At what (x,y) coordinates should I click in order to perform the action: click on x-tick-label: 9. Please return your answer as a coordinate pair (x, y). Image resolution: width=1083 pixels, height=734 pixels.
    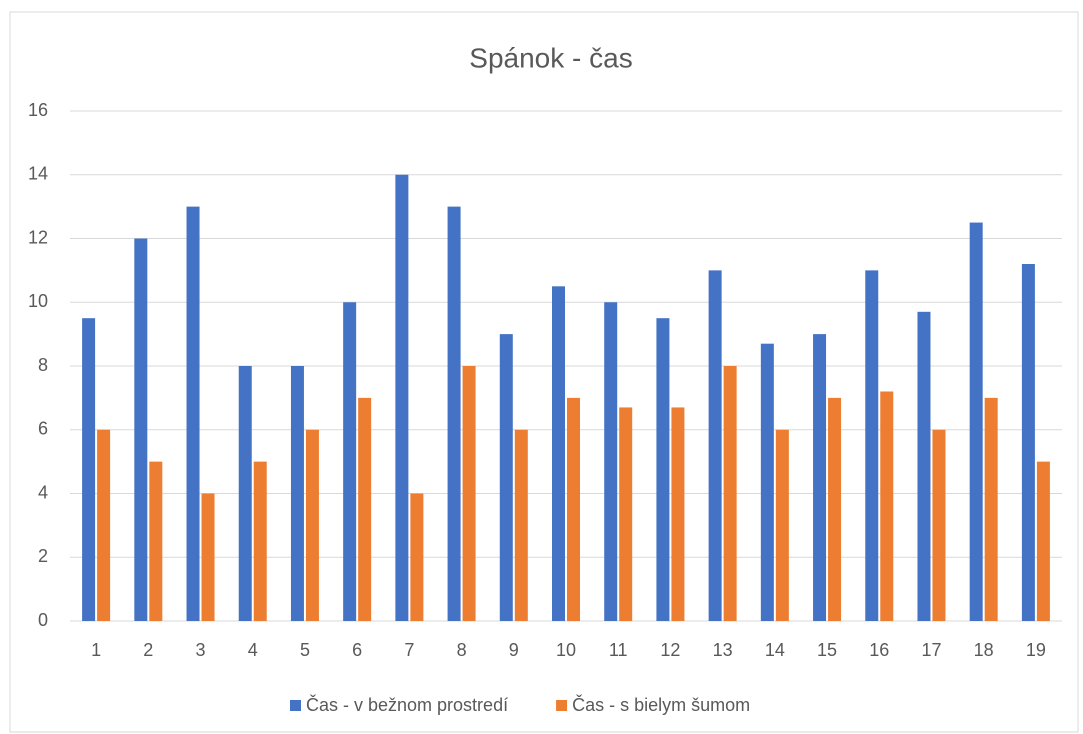
    Looking at the image, I should click on (514, 650).